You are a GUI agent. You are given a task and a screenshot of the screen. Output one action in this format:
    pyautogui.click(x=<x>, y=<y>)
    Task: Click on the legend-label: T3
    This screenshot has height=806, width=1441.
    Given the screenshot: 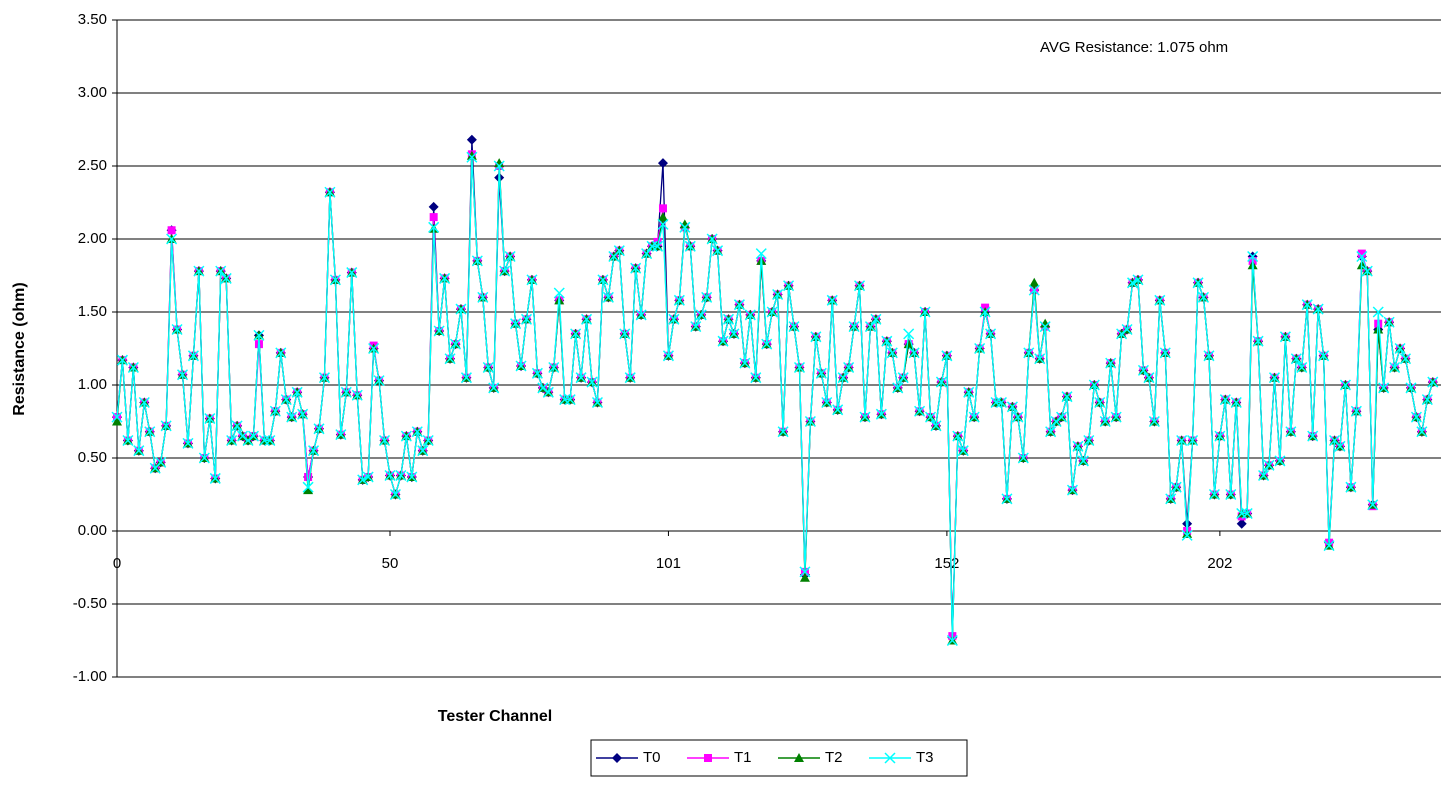 What is the action you would take?
    pyautogui.click(x=925, y=757)
    